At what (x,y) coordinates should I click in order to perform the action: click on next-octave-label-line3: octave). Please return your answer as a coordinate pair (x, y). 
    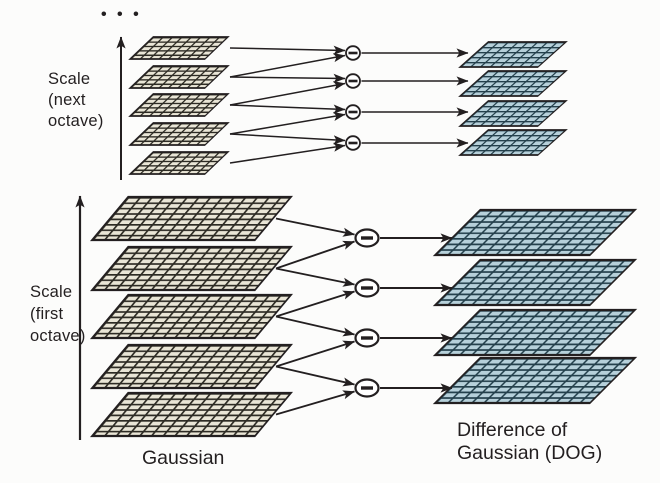
    Looking at the image, I should click on (76, 121).